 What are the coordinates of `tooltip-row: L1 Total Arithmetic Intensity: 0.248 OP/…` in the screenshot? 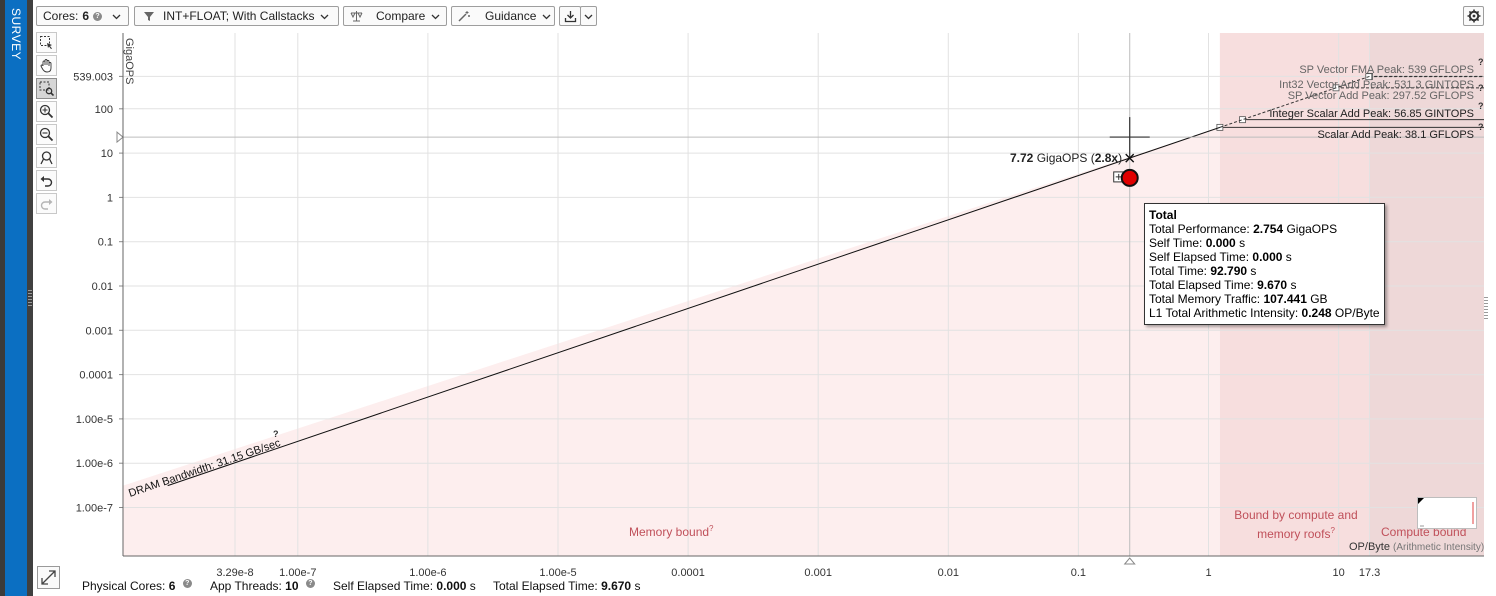 It's located at (1264, 313).